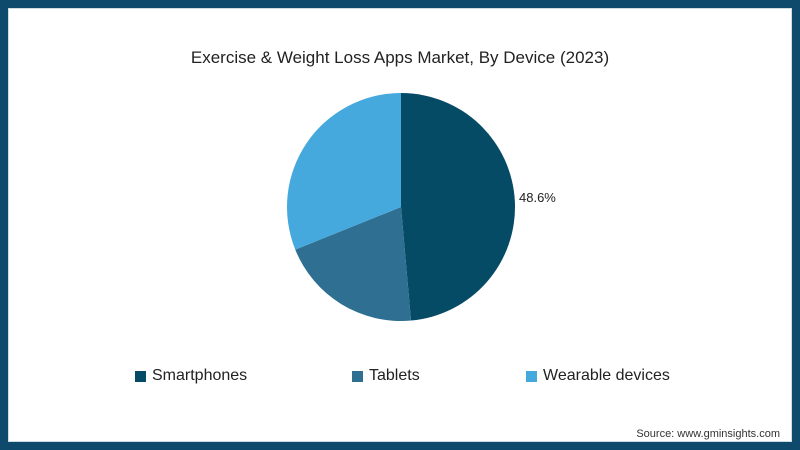 Image resolution: width=800 pixels, height=450 pixels. Describe the element at coordinates (708, 434) in the screenshot. I see `source-note: Source: www.gminsights.com` at that location.